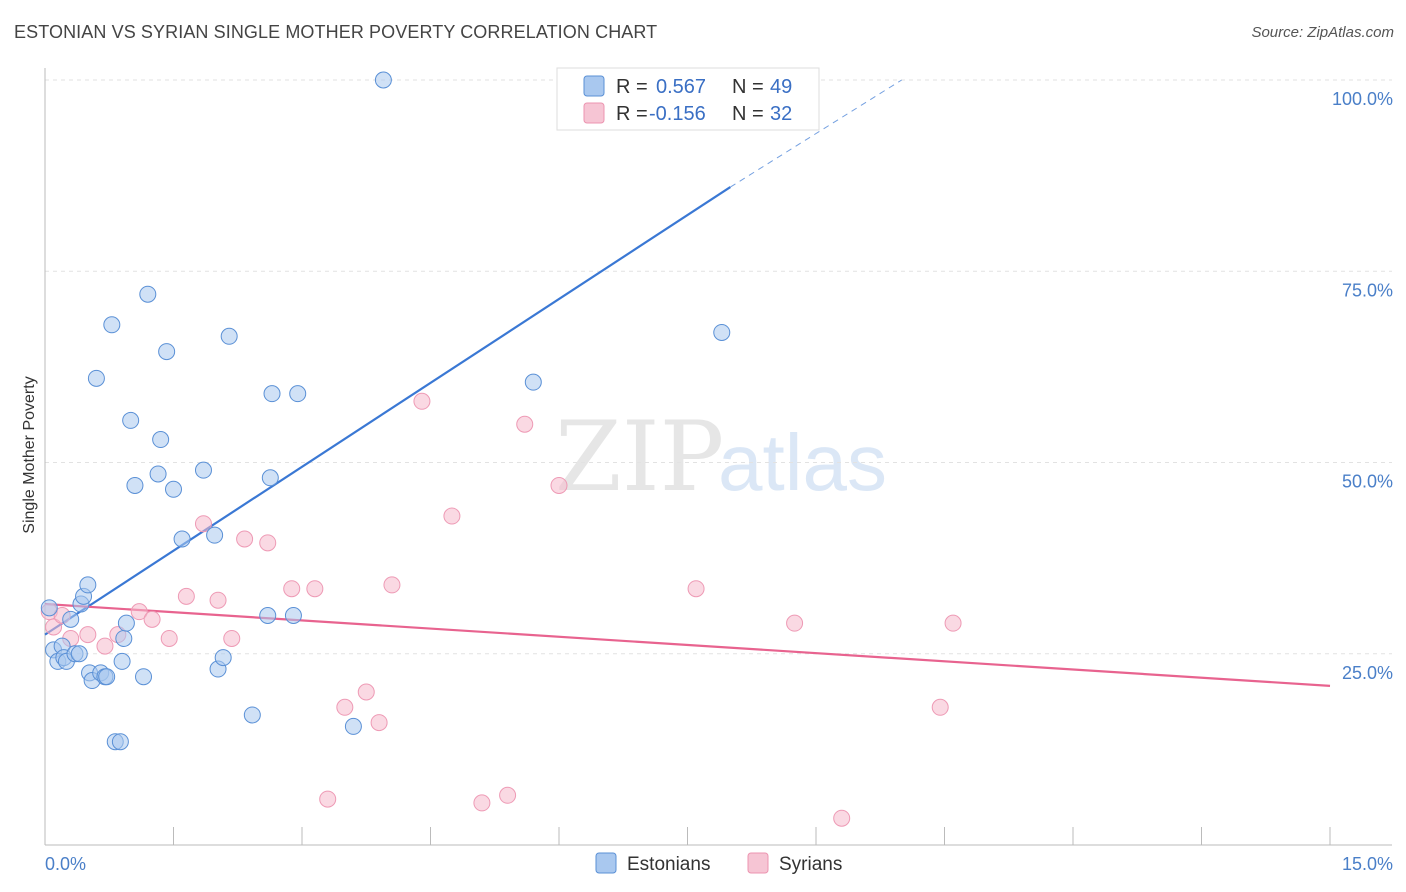 The image size is (1406, 892). Describe the element at coordinates (810, 864) in the screenshot. I see `series-legend-label-syrians: Syrians` at that location.